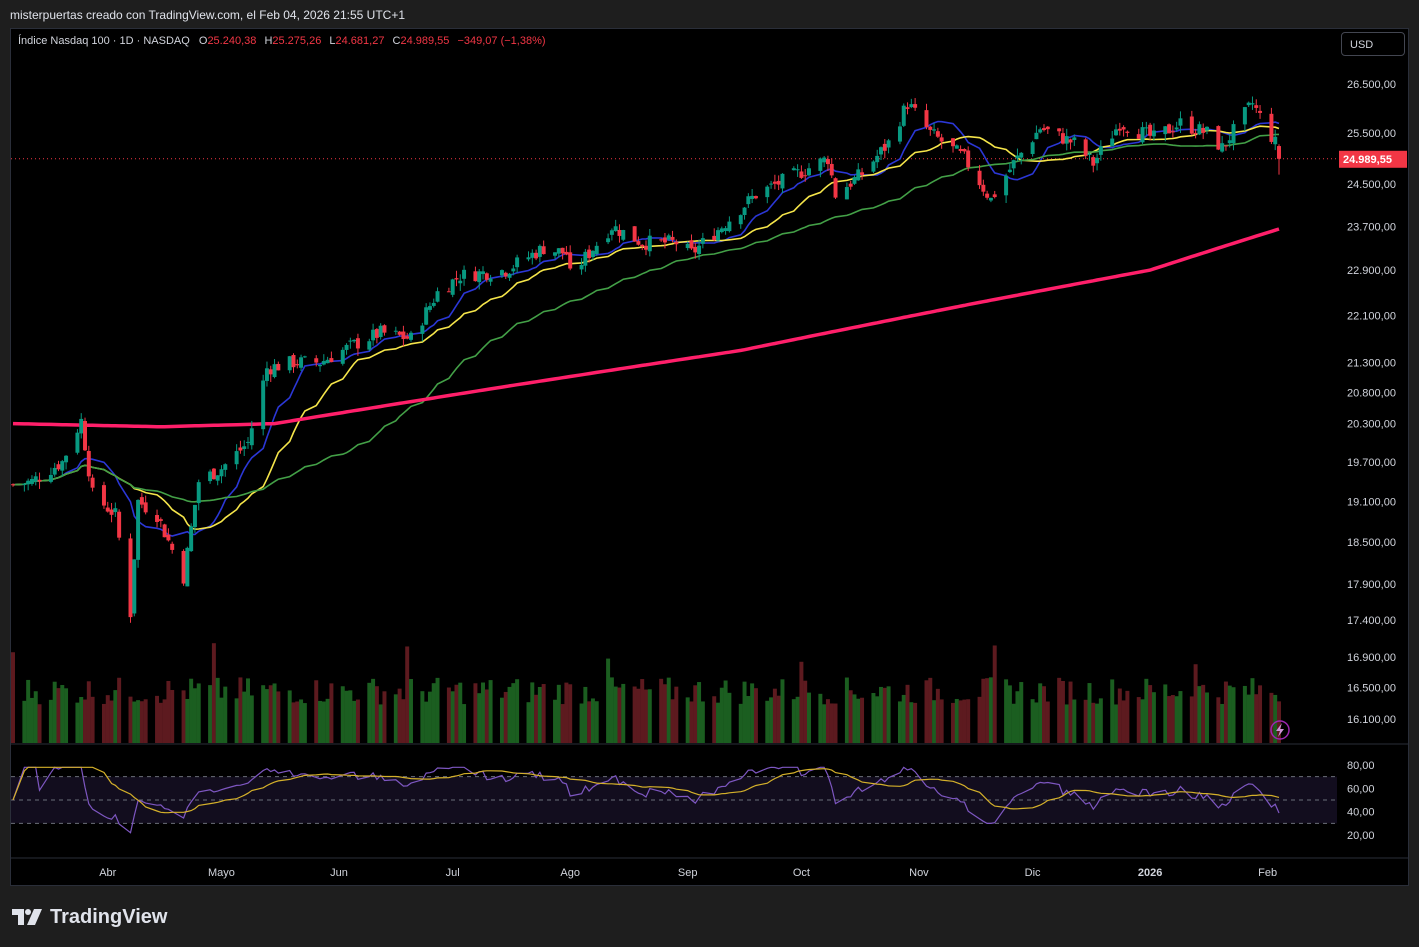  I want to click on high-label: H, so click(268, 41).